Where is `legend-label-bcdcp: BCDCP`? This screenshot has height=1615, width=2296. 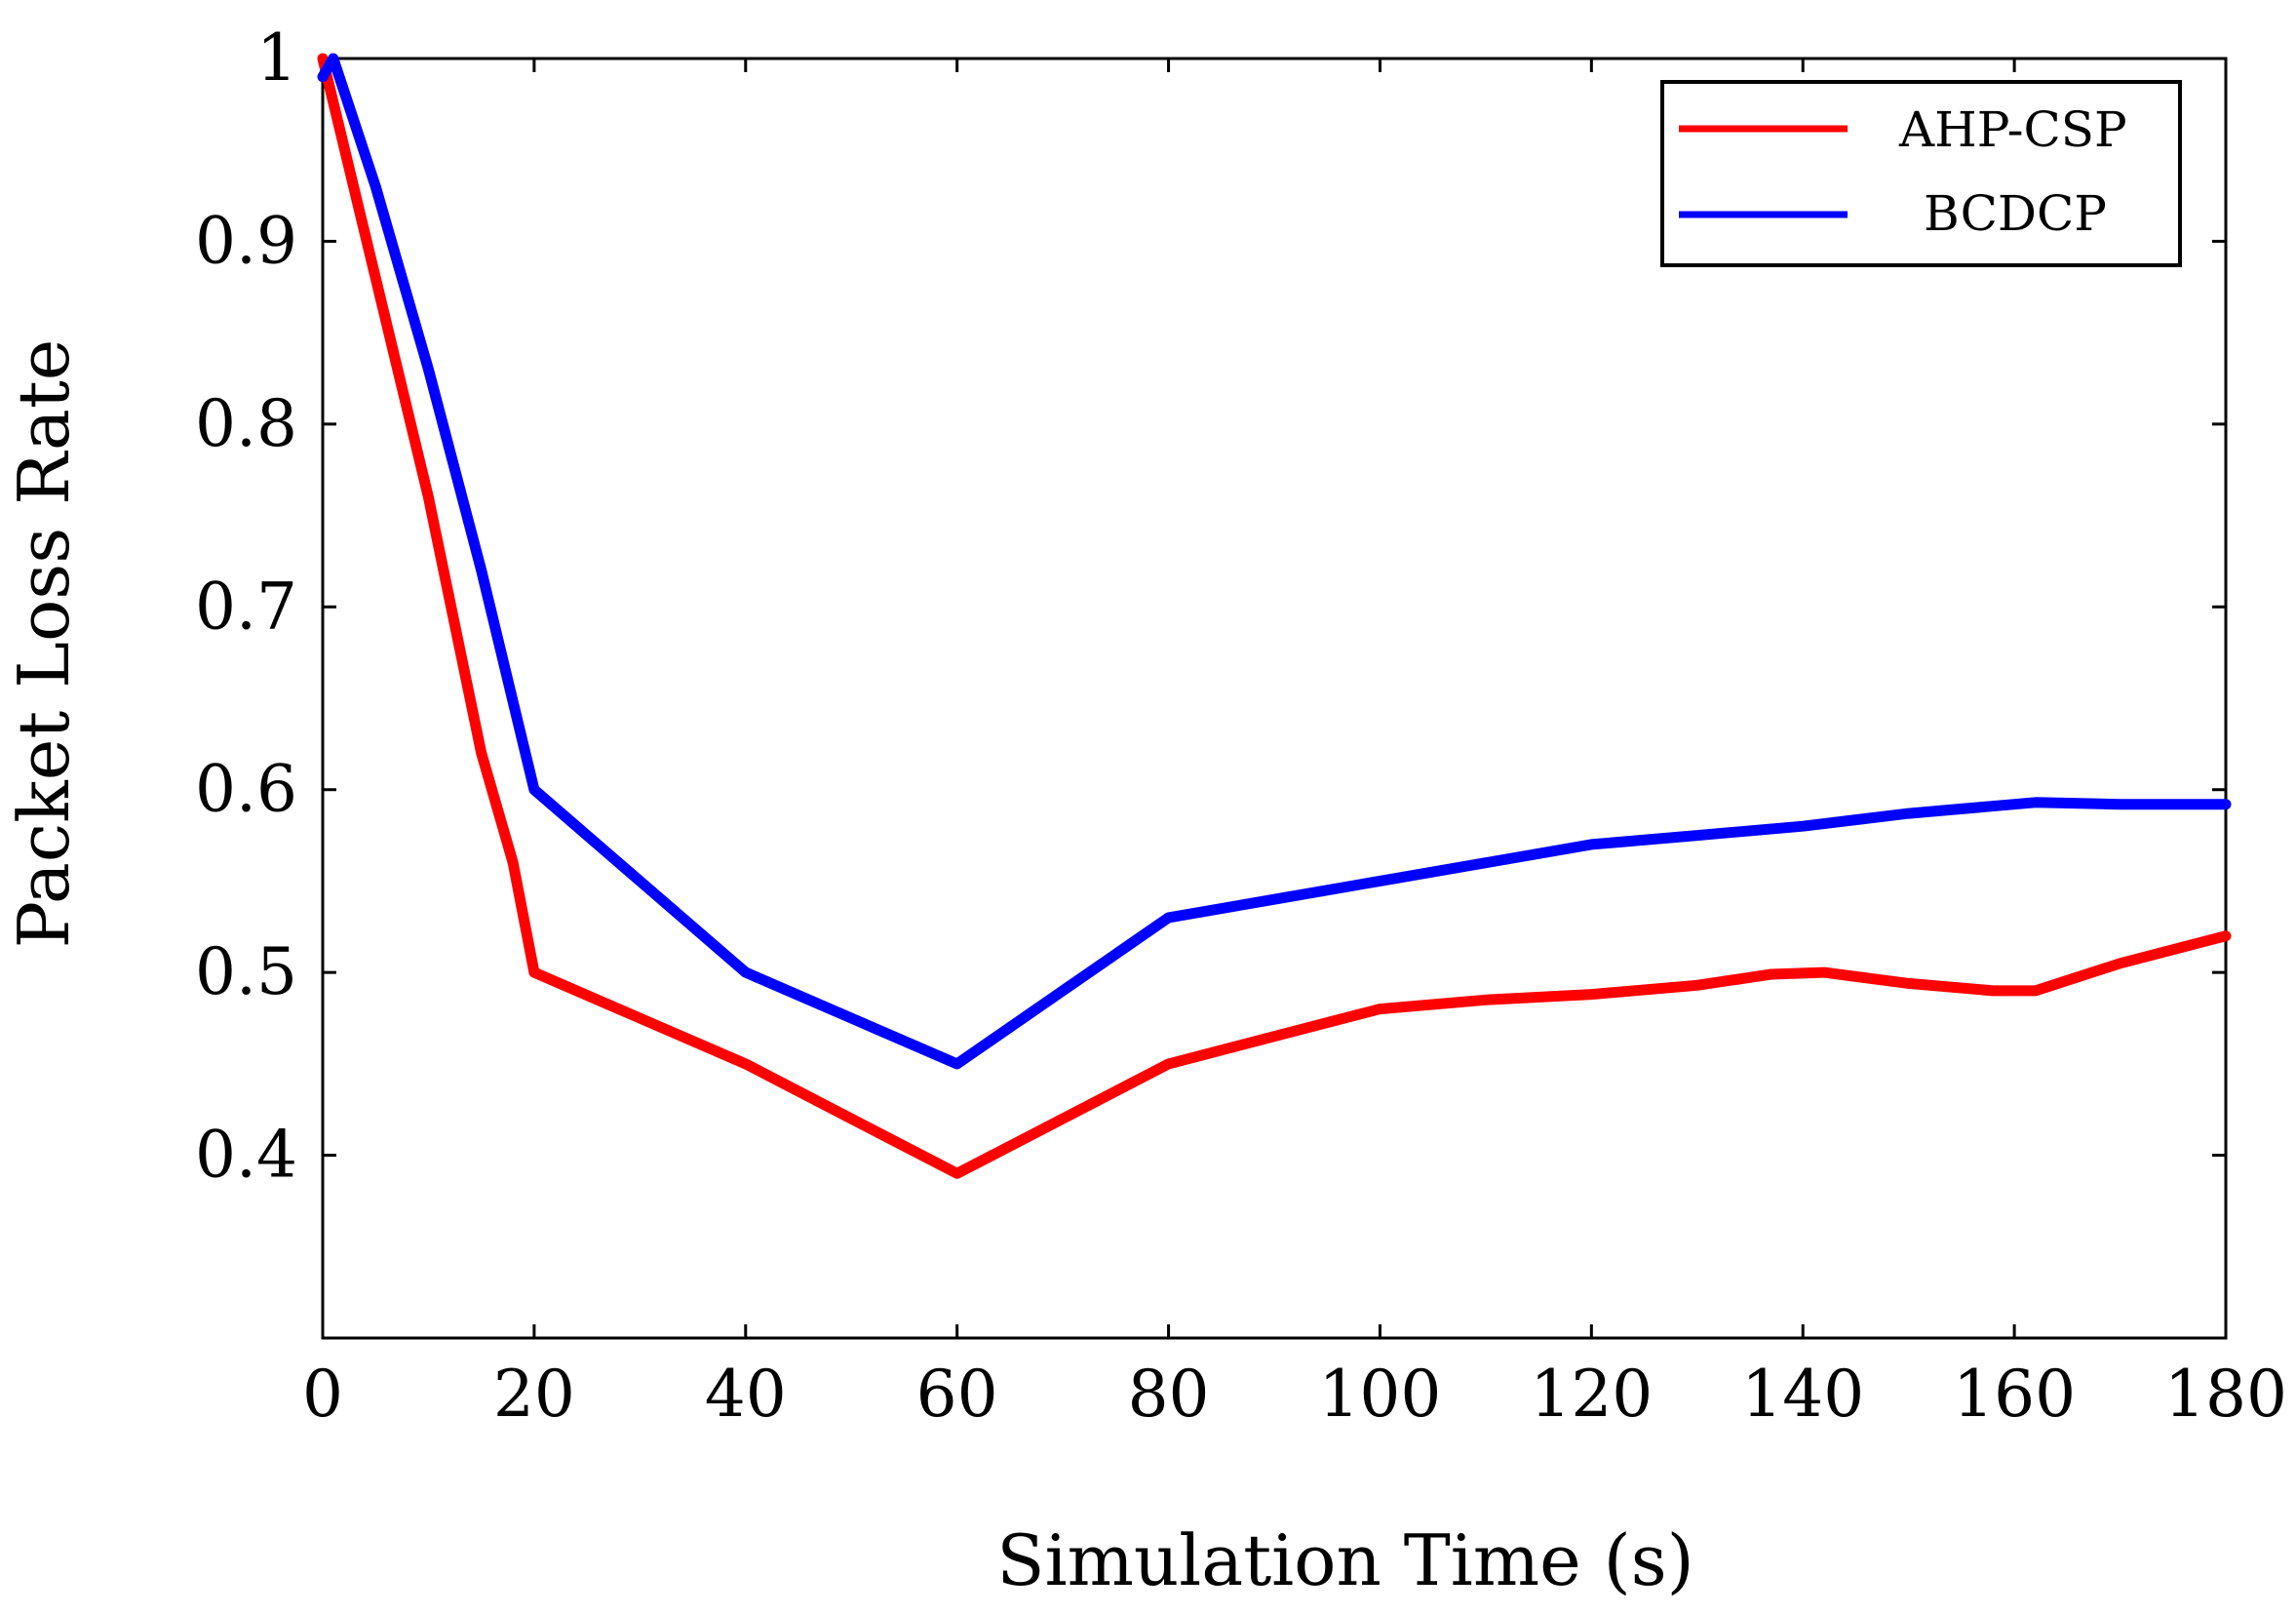 legend-label-bcdcp: BCDCP is located at coordinates (2016, 214).